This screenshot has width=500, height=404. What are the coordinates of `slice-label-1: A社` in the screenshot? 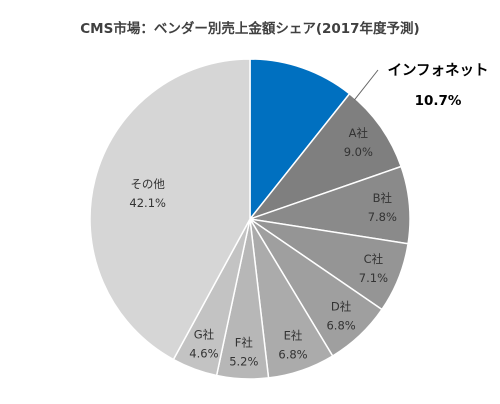 It's located at (359, 133).